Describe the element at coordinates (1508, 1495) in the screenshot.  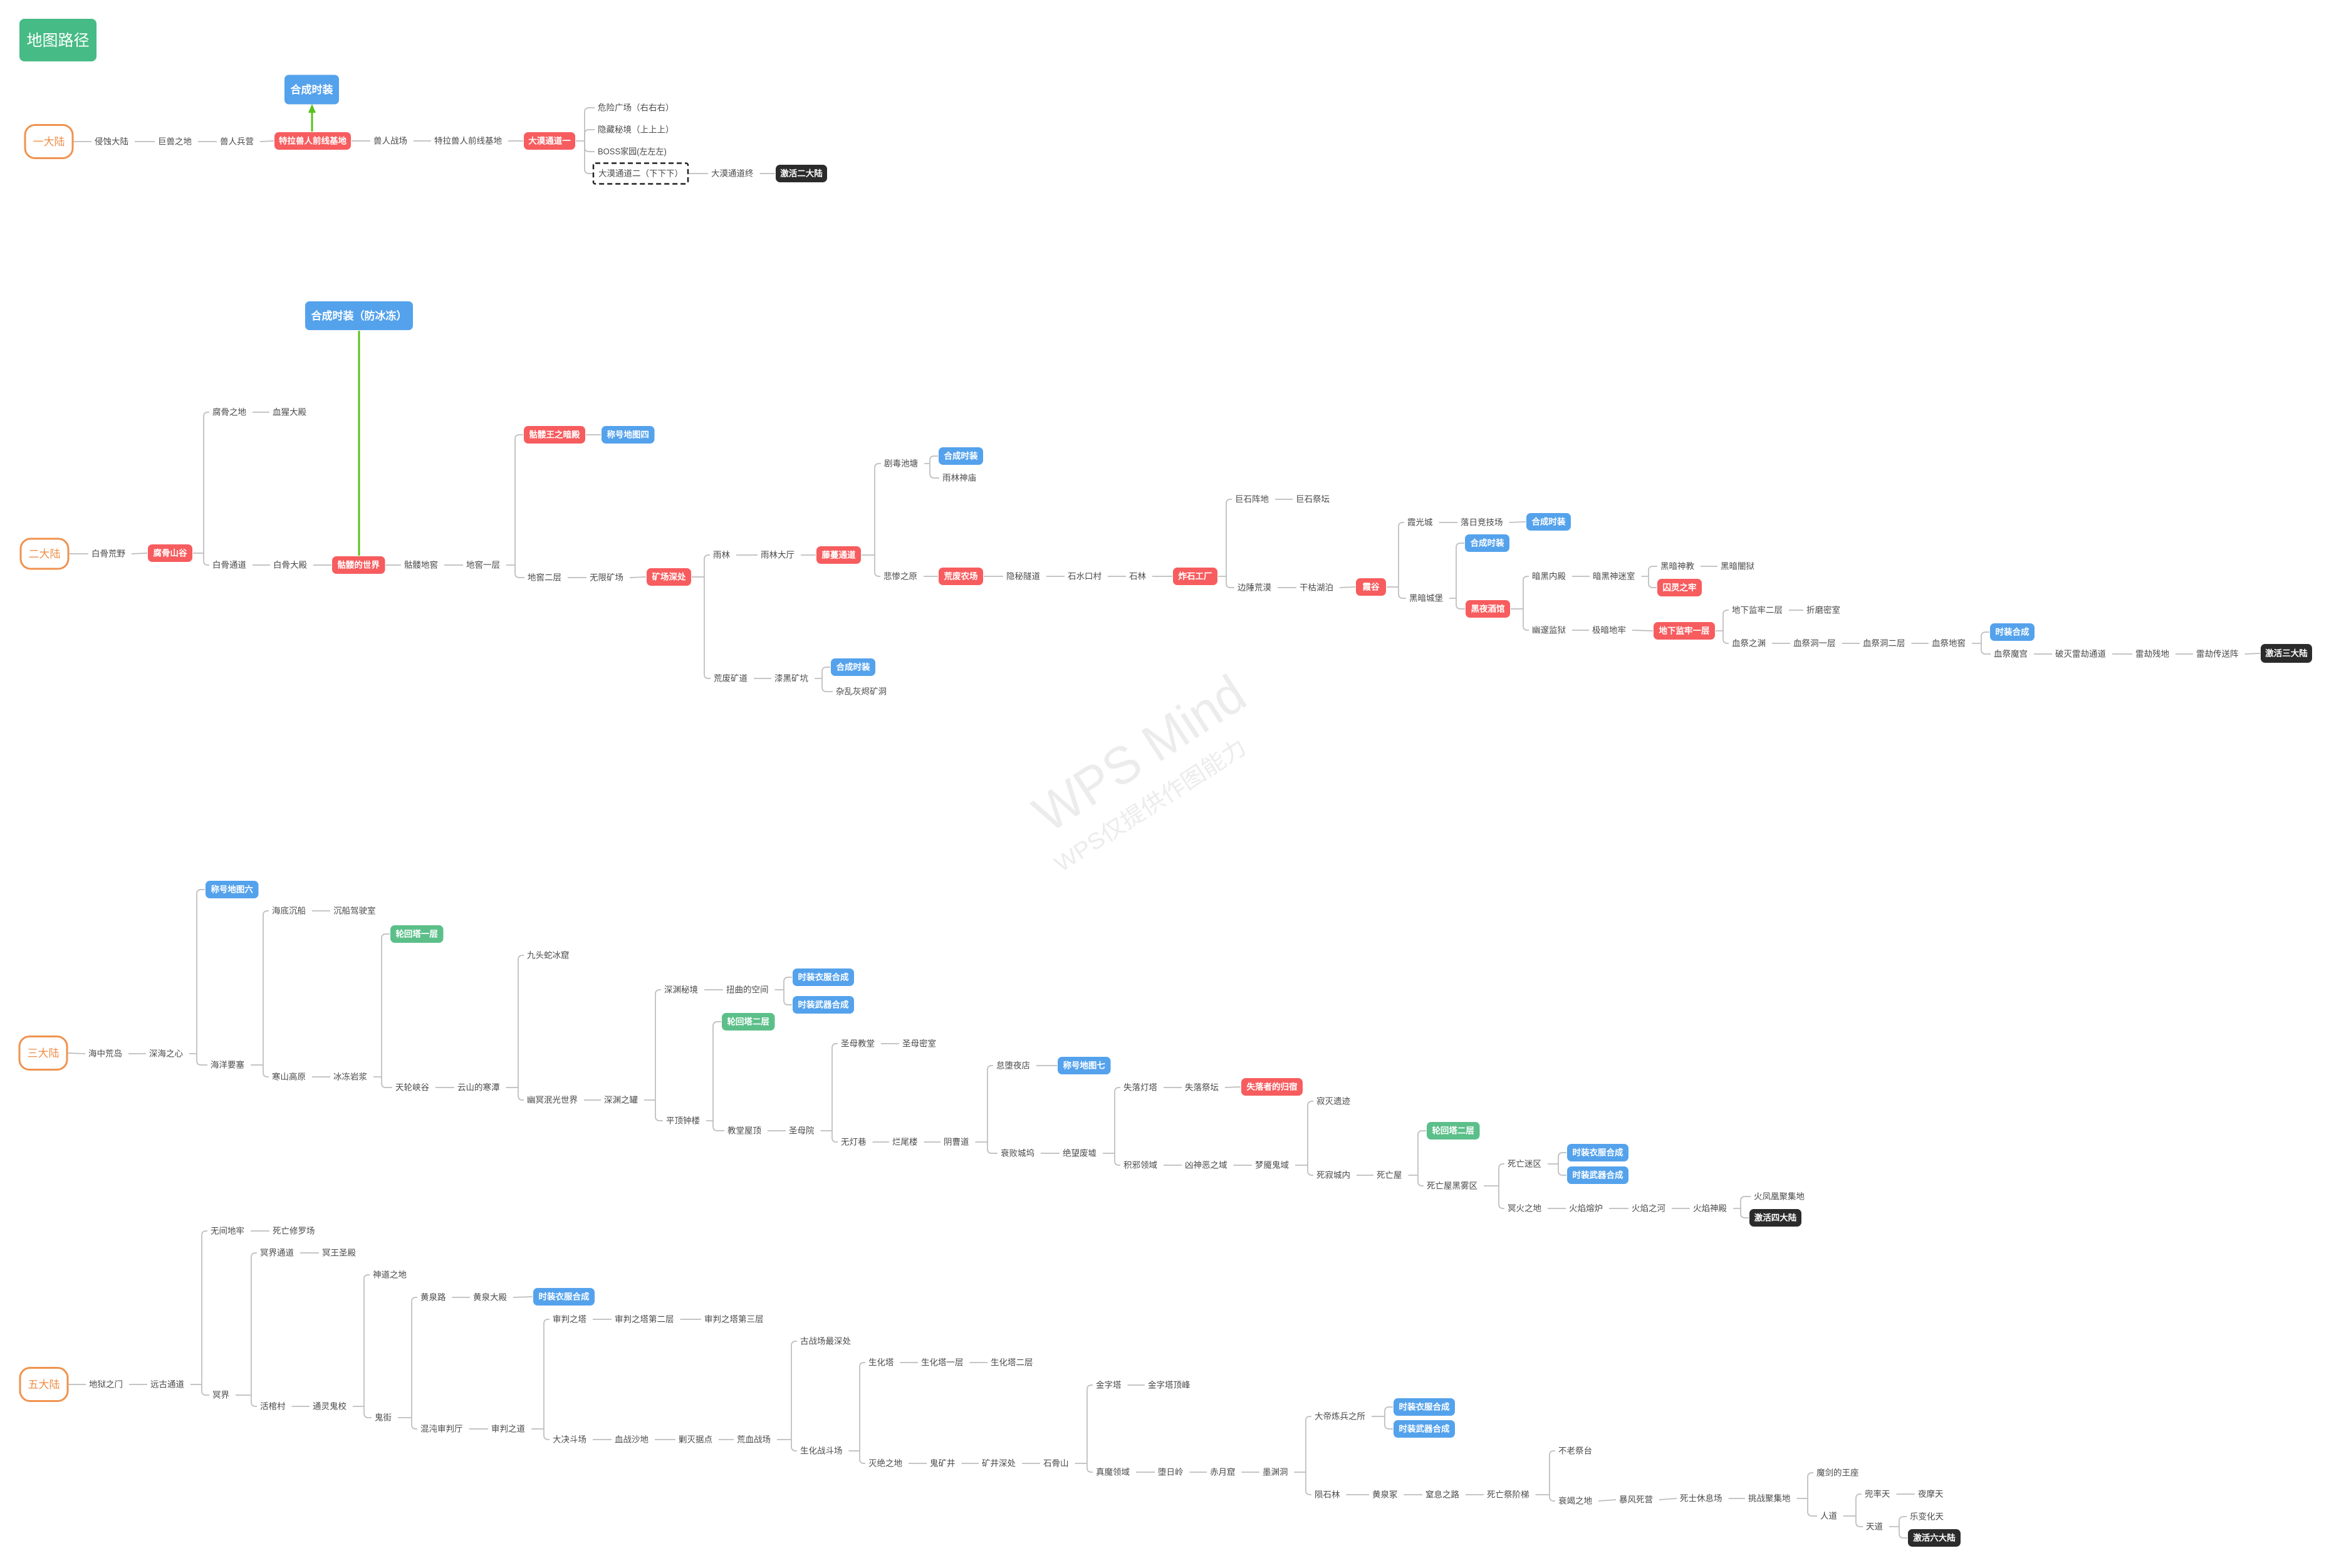
I see `svg-text: 死亡祭阶梯` at that location.